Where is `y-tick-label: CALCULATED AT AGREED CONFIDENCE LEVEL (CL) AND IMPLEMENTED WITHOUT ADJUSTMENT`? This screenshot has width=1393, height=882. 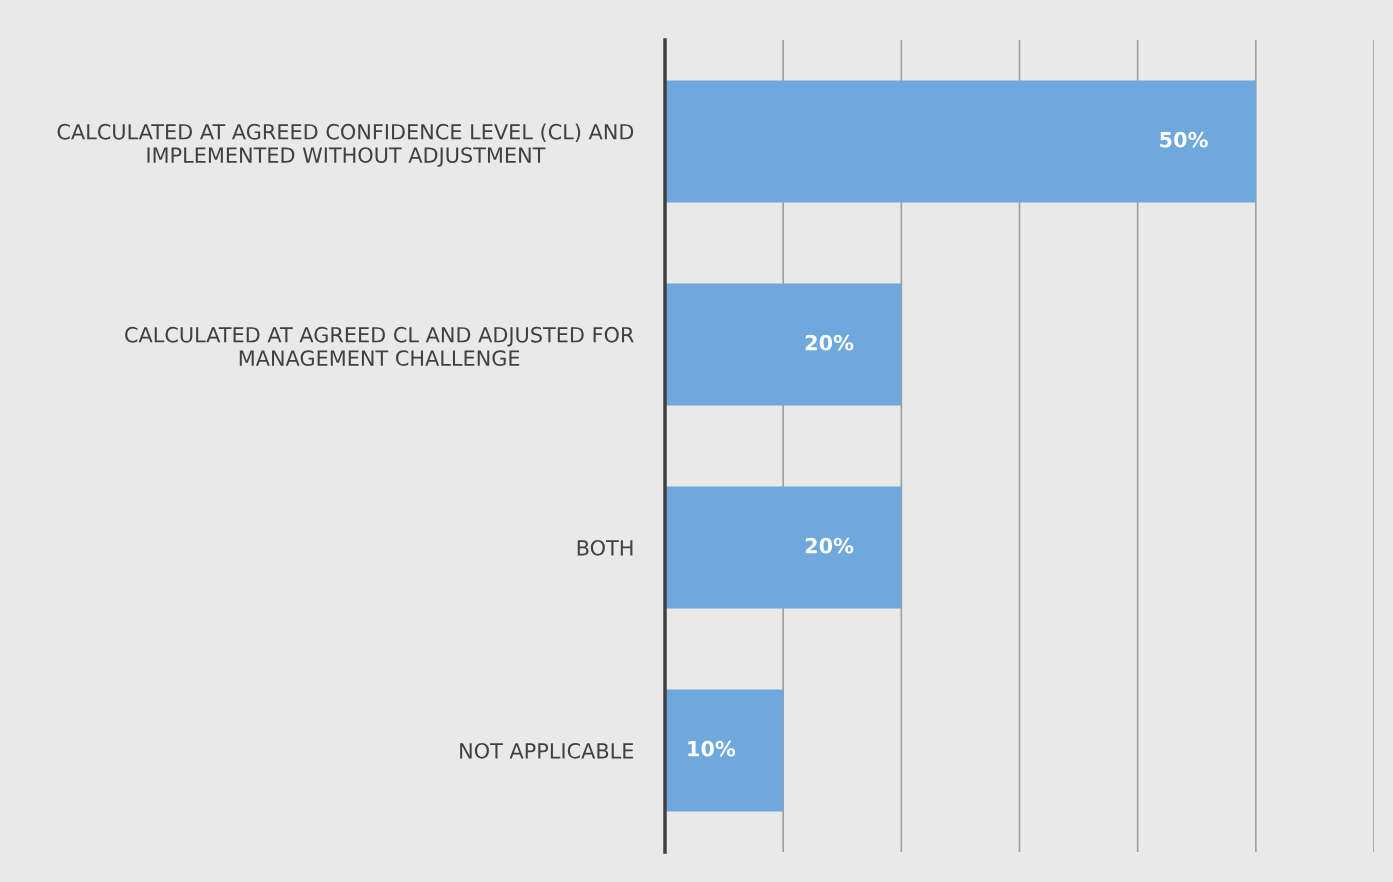
y-tick-label: CALCULATED AT AGREED CONFIDENCE LEVEL (CL) AND IMPLEMENTED WITHOUT ADJUSTMENT is located at coordinates (345, 145).